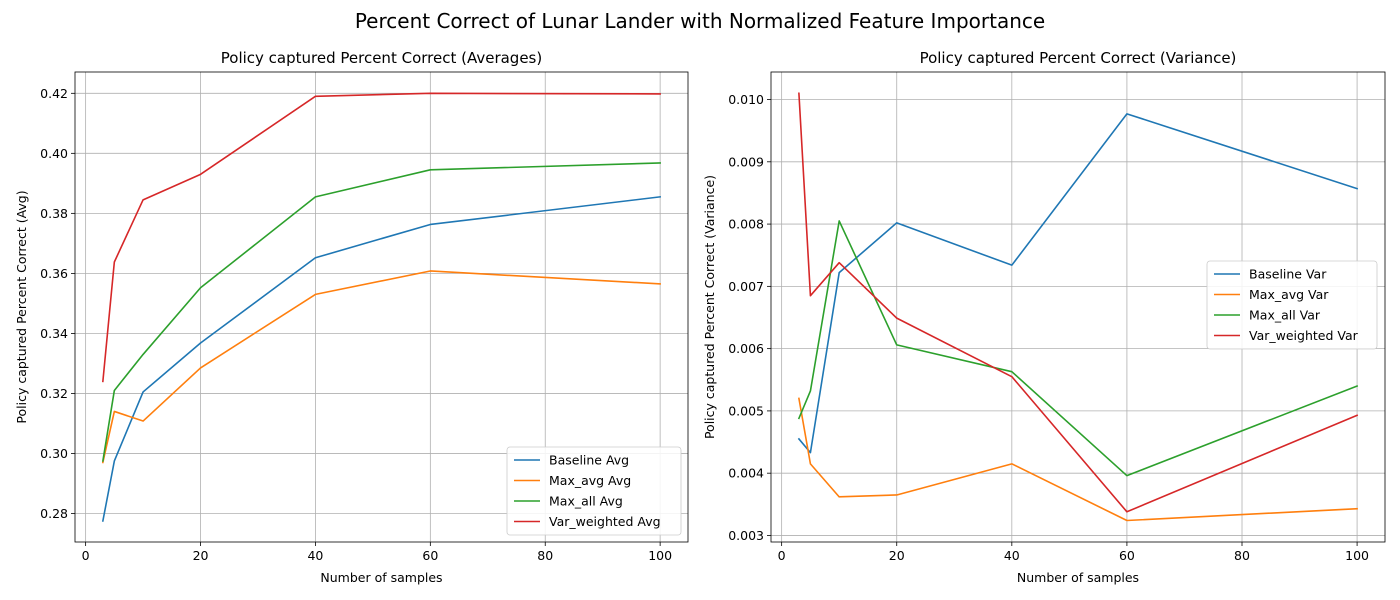 The height and width of the screenshot is (600, 1400). I want to click on legend-label-2: Max_all Avg, so click(586, 501).